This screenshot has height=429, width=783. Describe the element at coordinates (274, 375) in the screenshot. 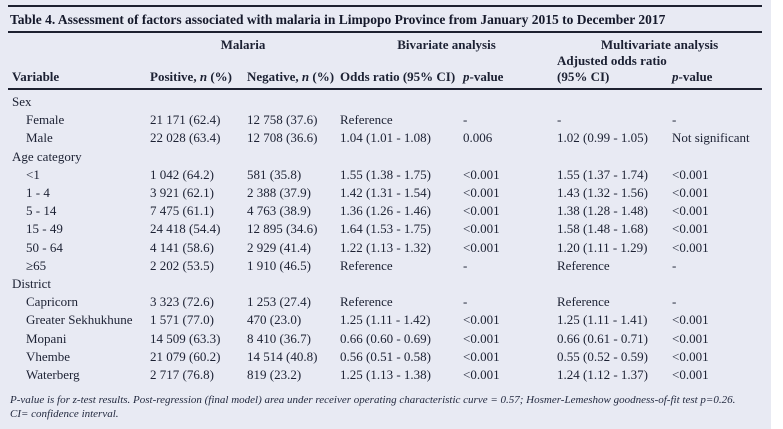

I see `negative-cell: 819 (23.2)` at that location.